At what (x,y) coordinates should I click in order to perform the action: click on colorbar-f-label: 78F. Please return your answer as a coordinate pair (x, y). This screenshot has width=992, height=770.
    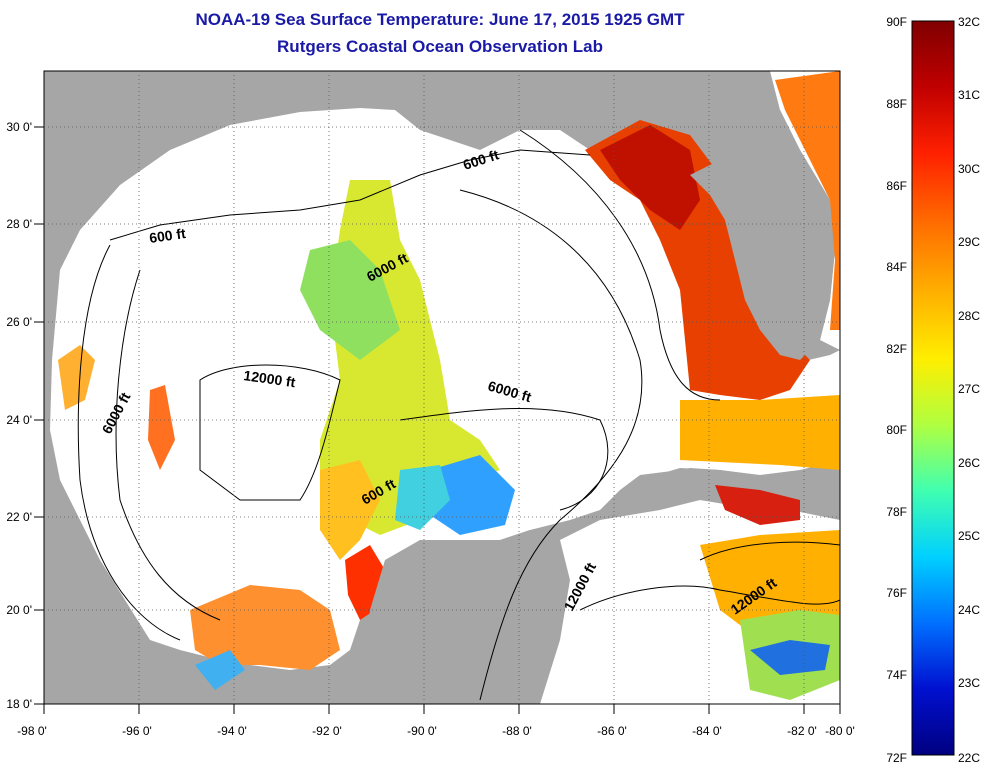
    Looking at the image, I should click on (896, 512).